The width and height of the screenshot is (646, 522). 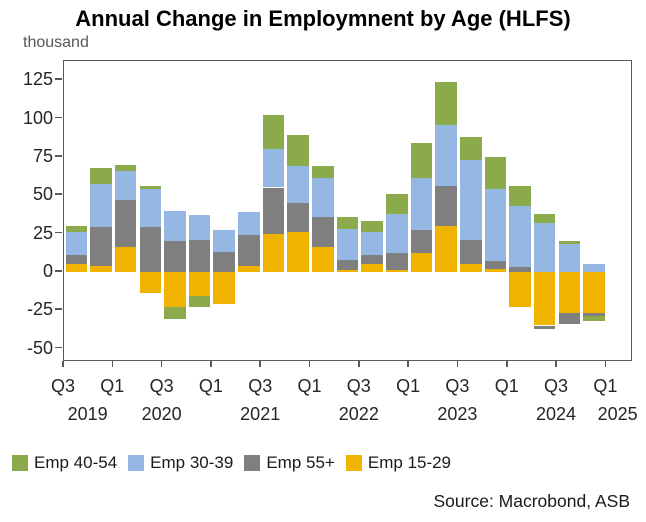 I want to click on legend: Emp 40-54 Emp 30-39 Emp 55+ Emp 15-29, so click(x=237, y=463).